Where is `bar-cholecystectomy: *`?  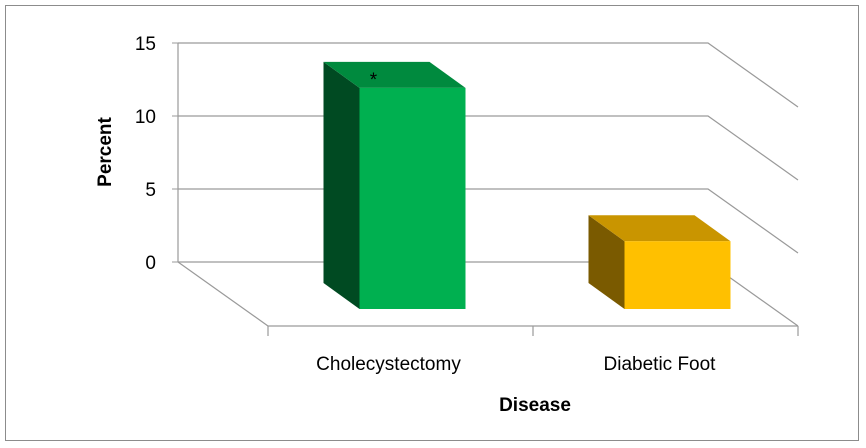
bar-cholecystectomy: * is located at coordinates (394, 185).